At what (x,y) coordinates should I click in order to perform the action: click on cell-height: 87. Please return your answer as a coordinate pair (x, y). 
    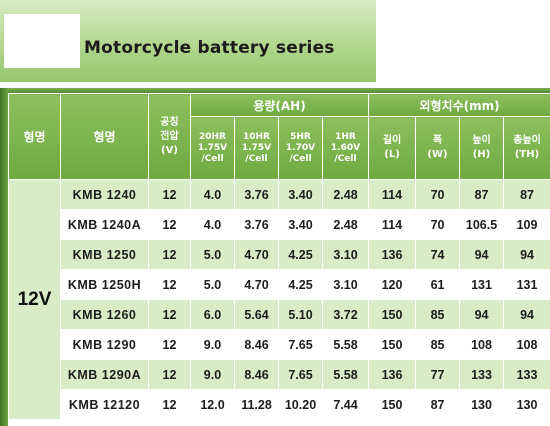
    Looking at the image, I should click on (482, 194).